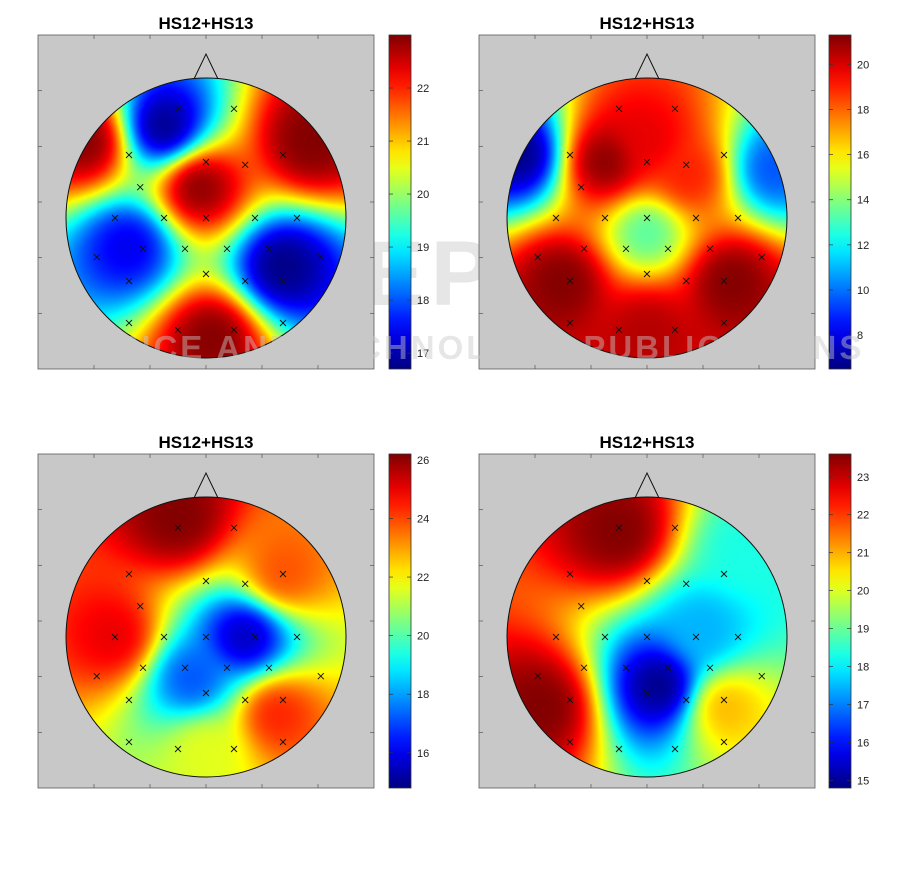 Image resolution: width=903 pixels, height=895 pixels. What do you see at coordinates (863, 781) in the screenshot?
I see `colorbar-tick-label: 15` at bounding box center [863, 781].